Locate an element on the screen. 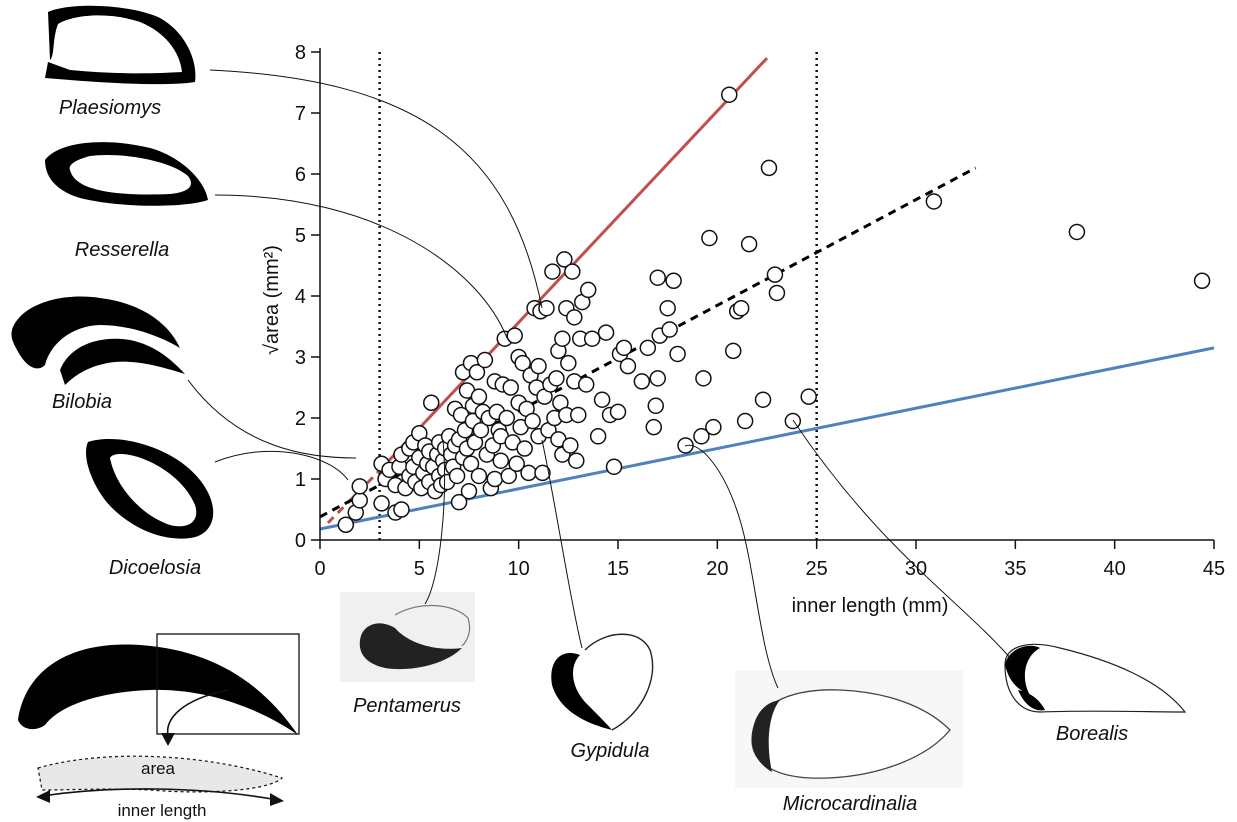 This screenshot has width=1237, height=822. x-tick-label: 10 is located at coordinates (519, 569).